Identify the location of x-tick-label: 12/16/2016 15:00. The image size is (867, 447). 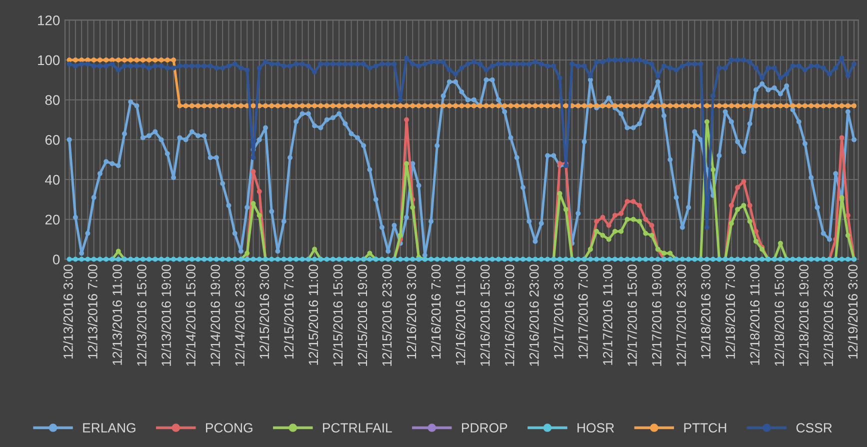
(485, 315).